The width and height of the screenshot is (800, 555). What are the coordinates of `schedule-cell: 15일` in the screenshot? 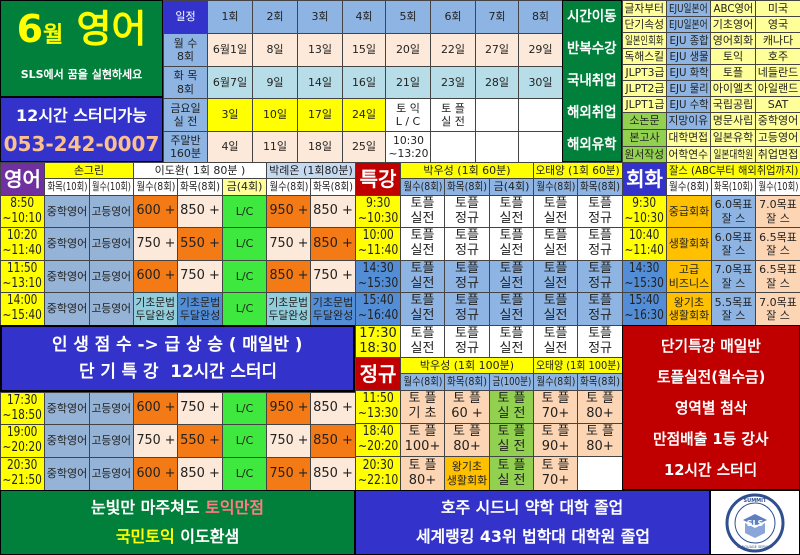 It's located at (364, 50).